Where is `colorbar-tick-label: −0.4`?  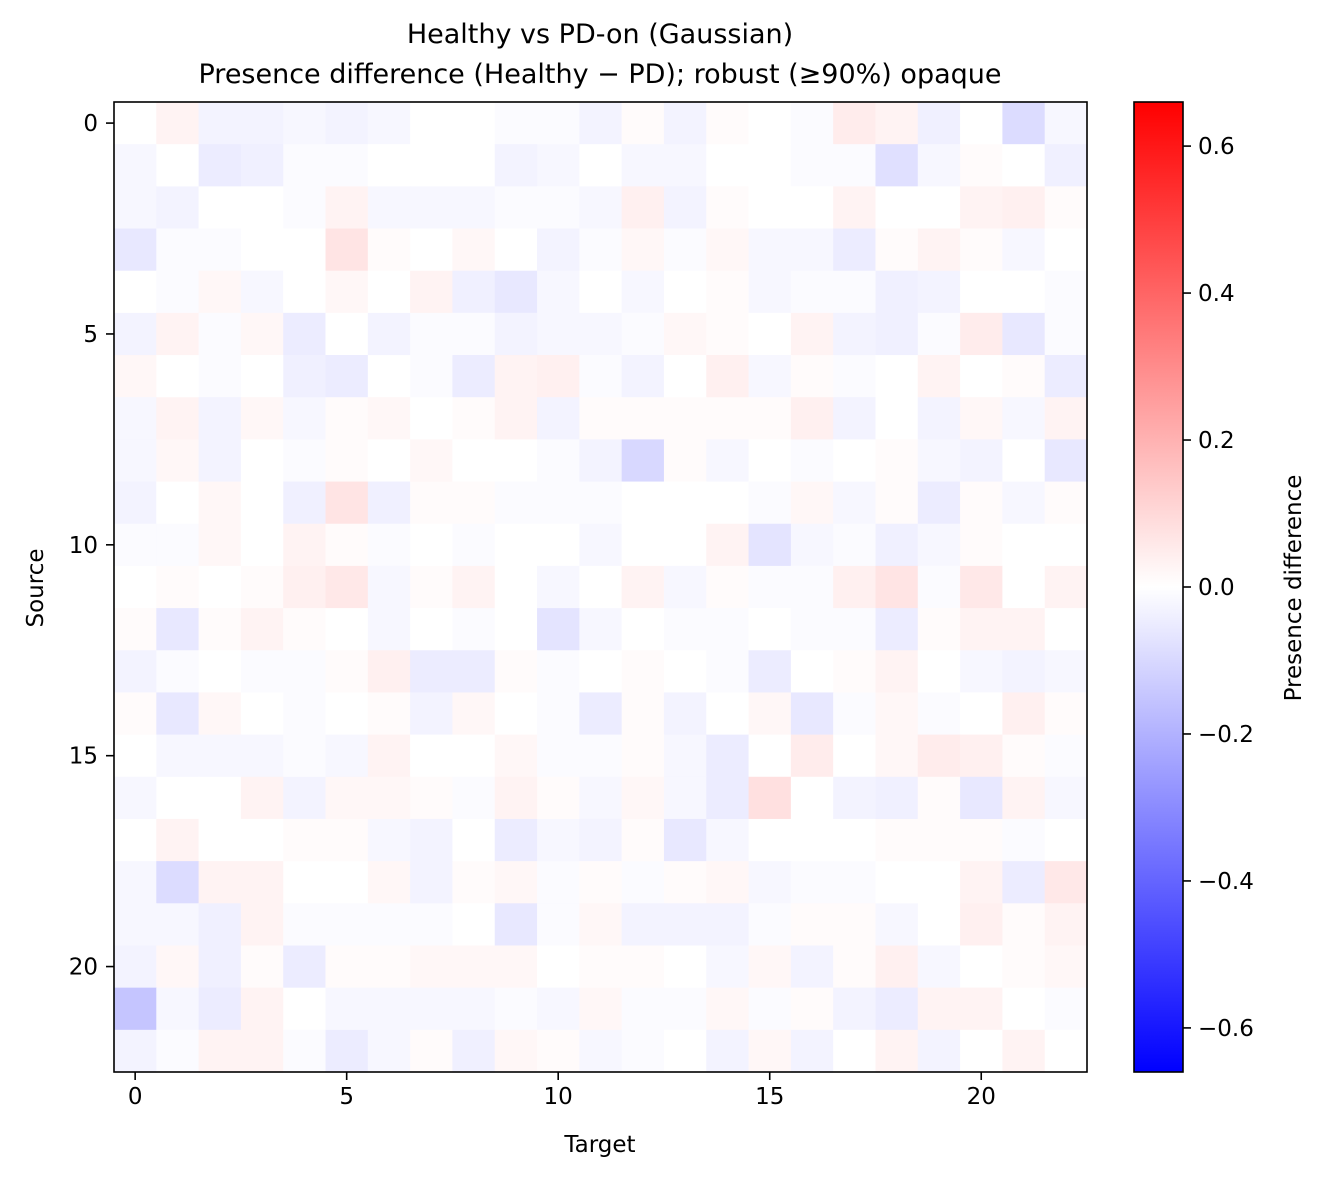
colorbar-tick-label: −0.4 is located at coordinates (1226, 882).